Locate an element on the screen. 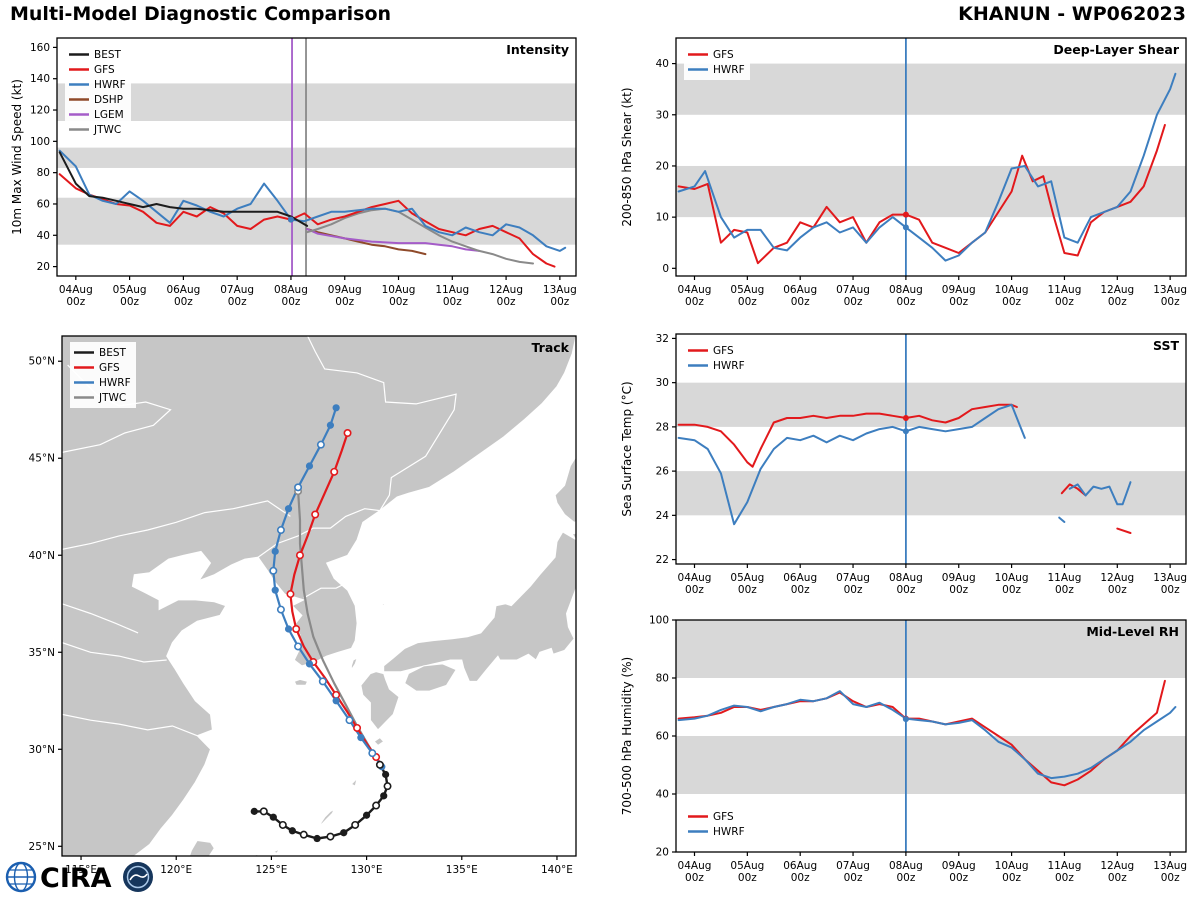  svg-text: 10m Max Wind Speed (kt) is located at coordinates (17, 157).